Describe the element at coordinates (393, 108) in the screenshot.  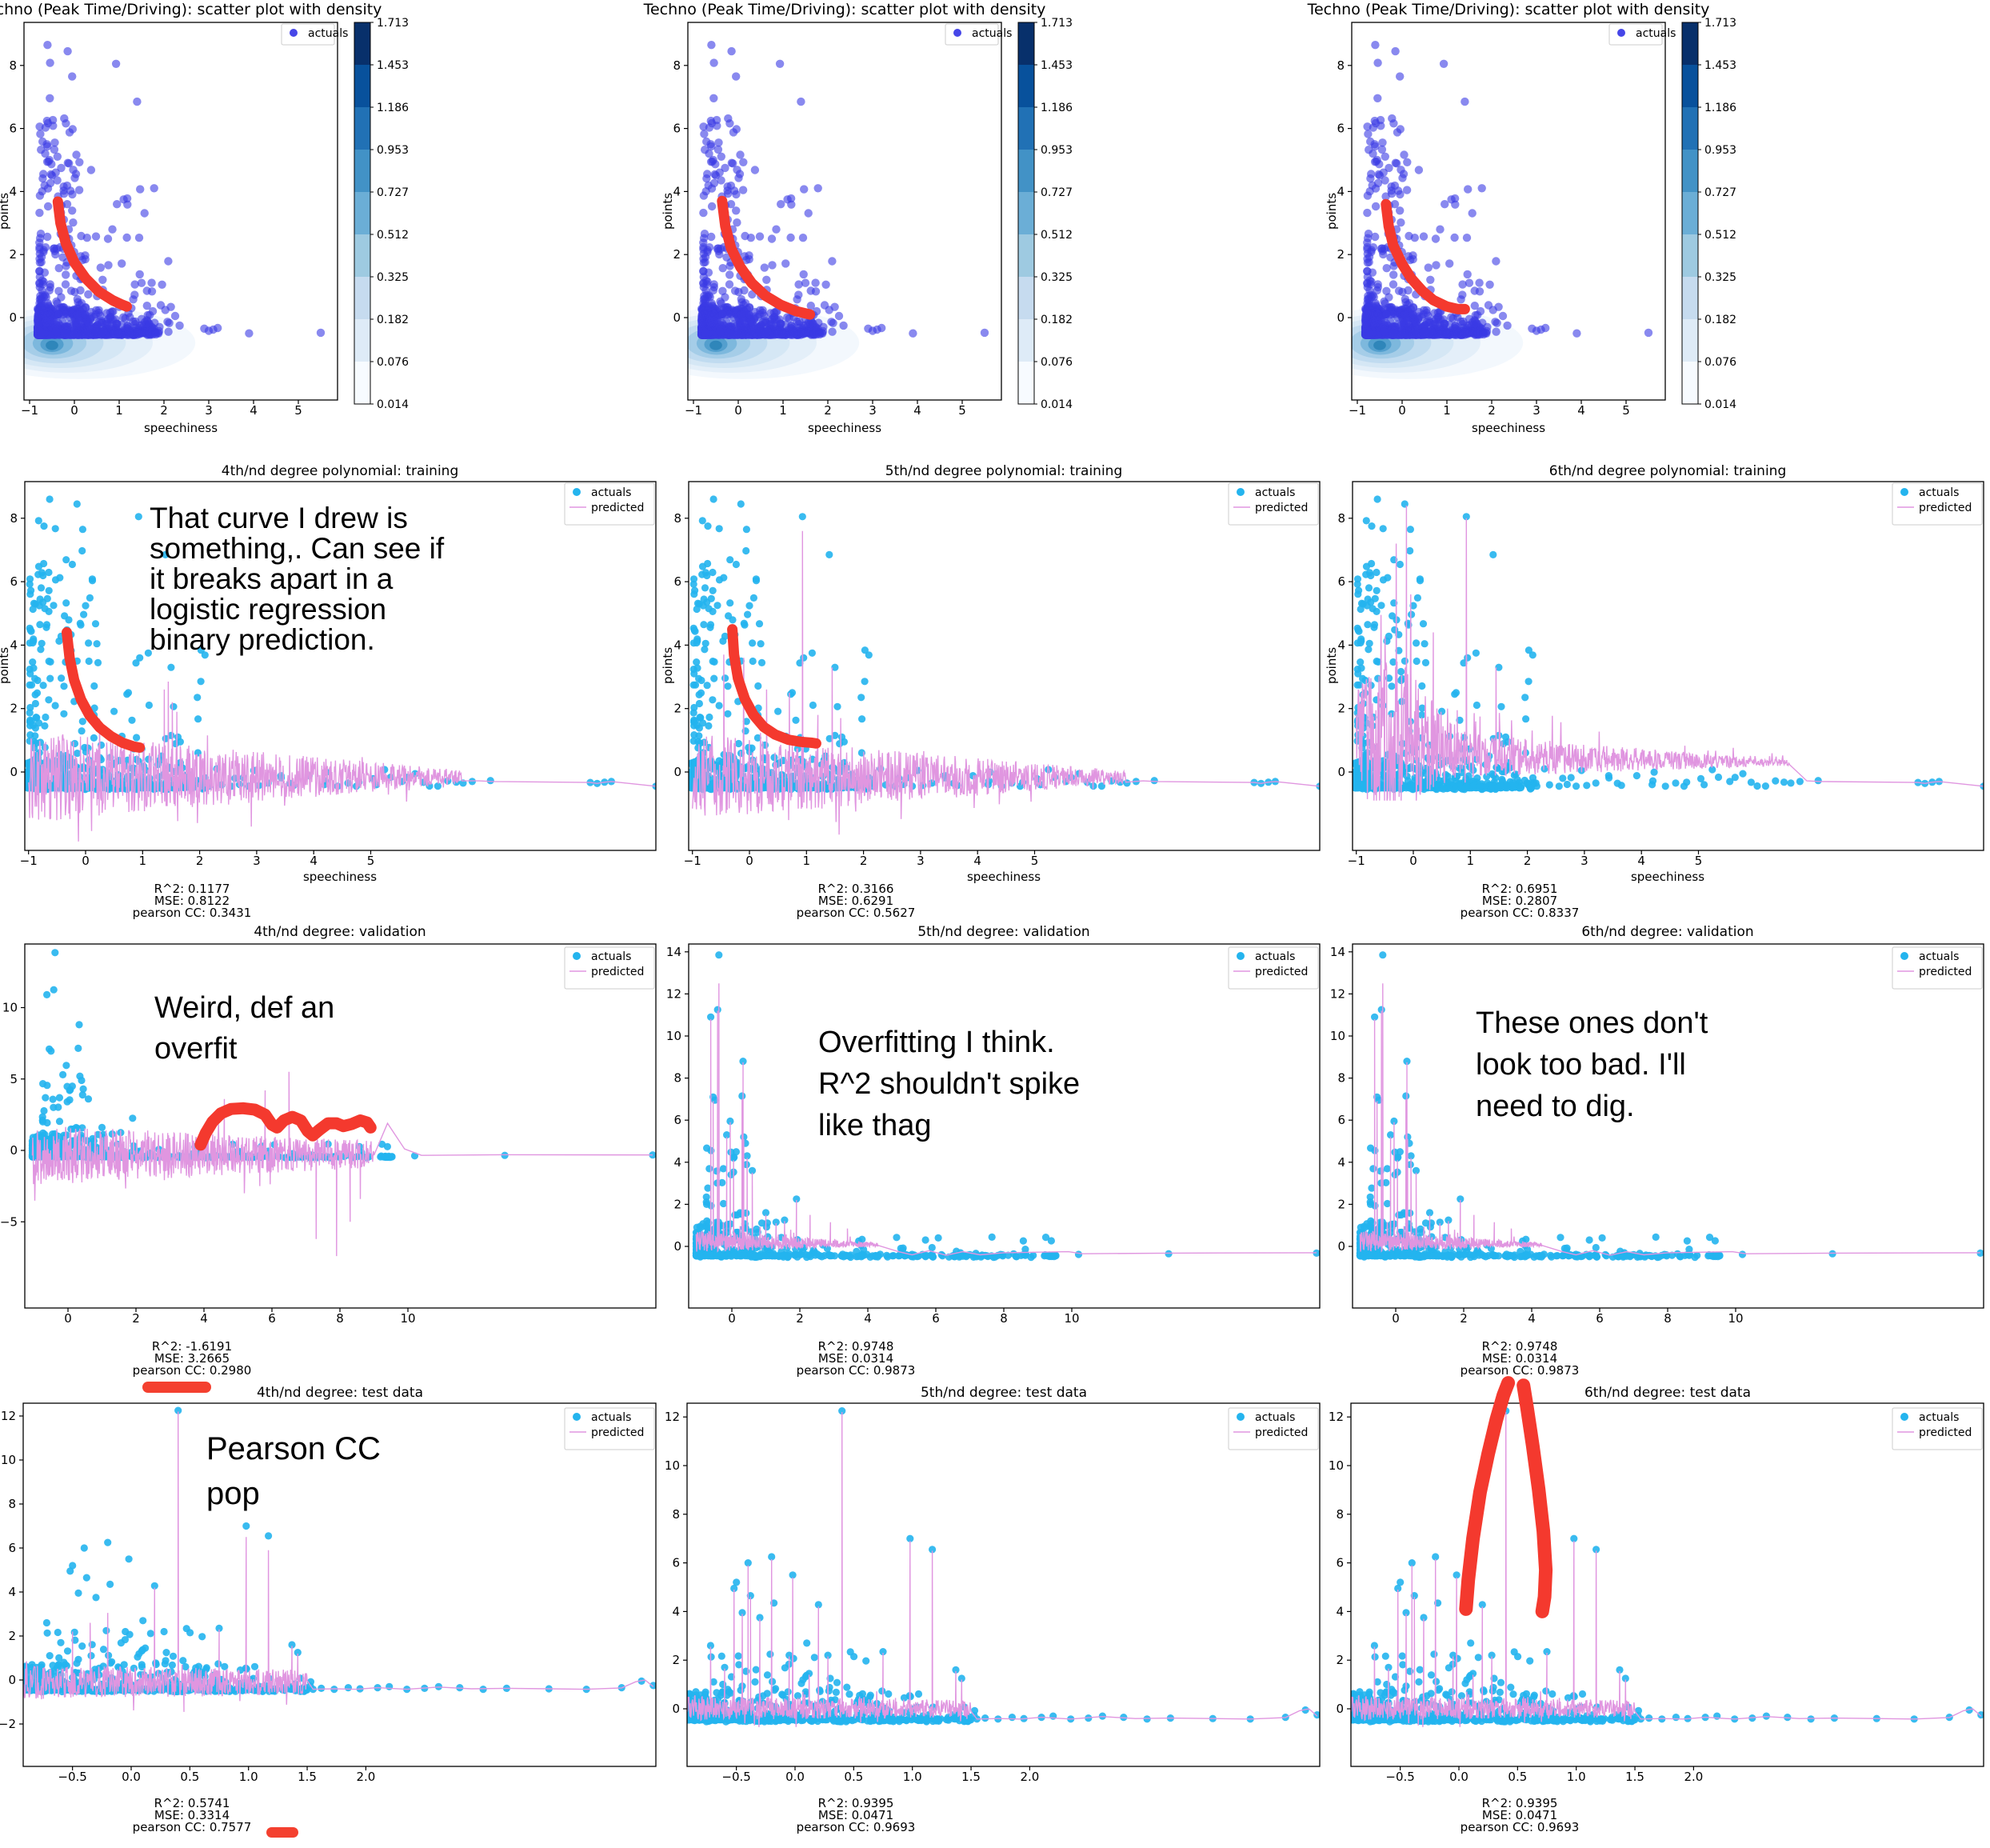
I see `colorbar-tick-label: 1.186` at that location.